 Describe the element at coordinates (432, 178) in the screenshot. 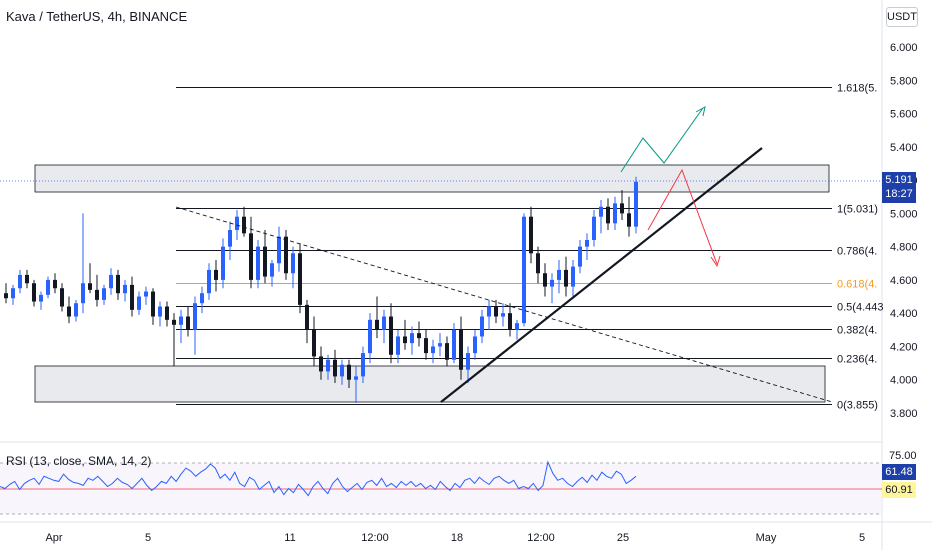

I see `supply-zone` at that location.